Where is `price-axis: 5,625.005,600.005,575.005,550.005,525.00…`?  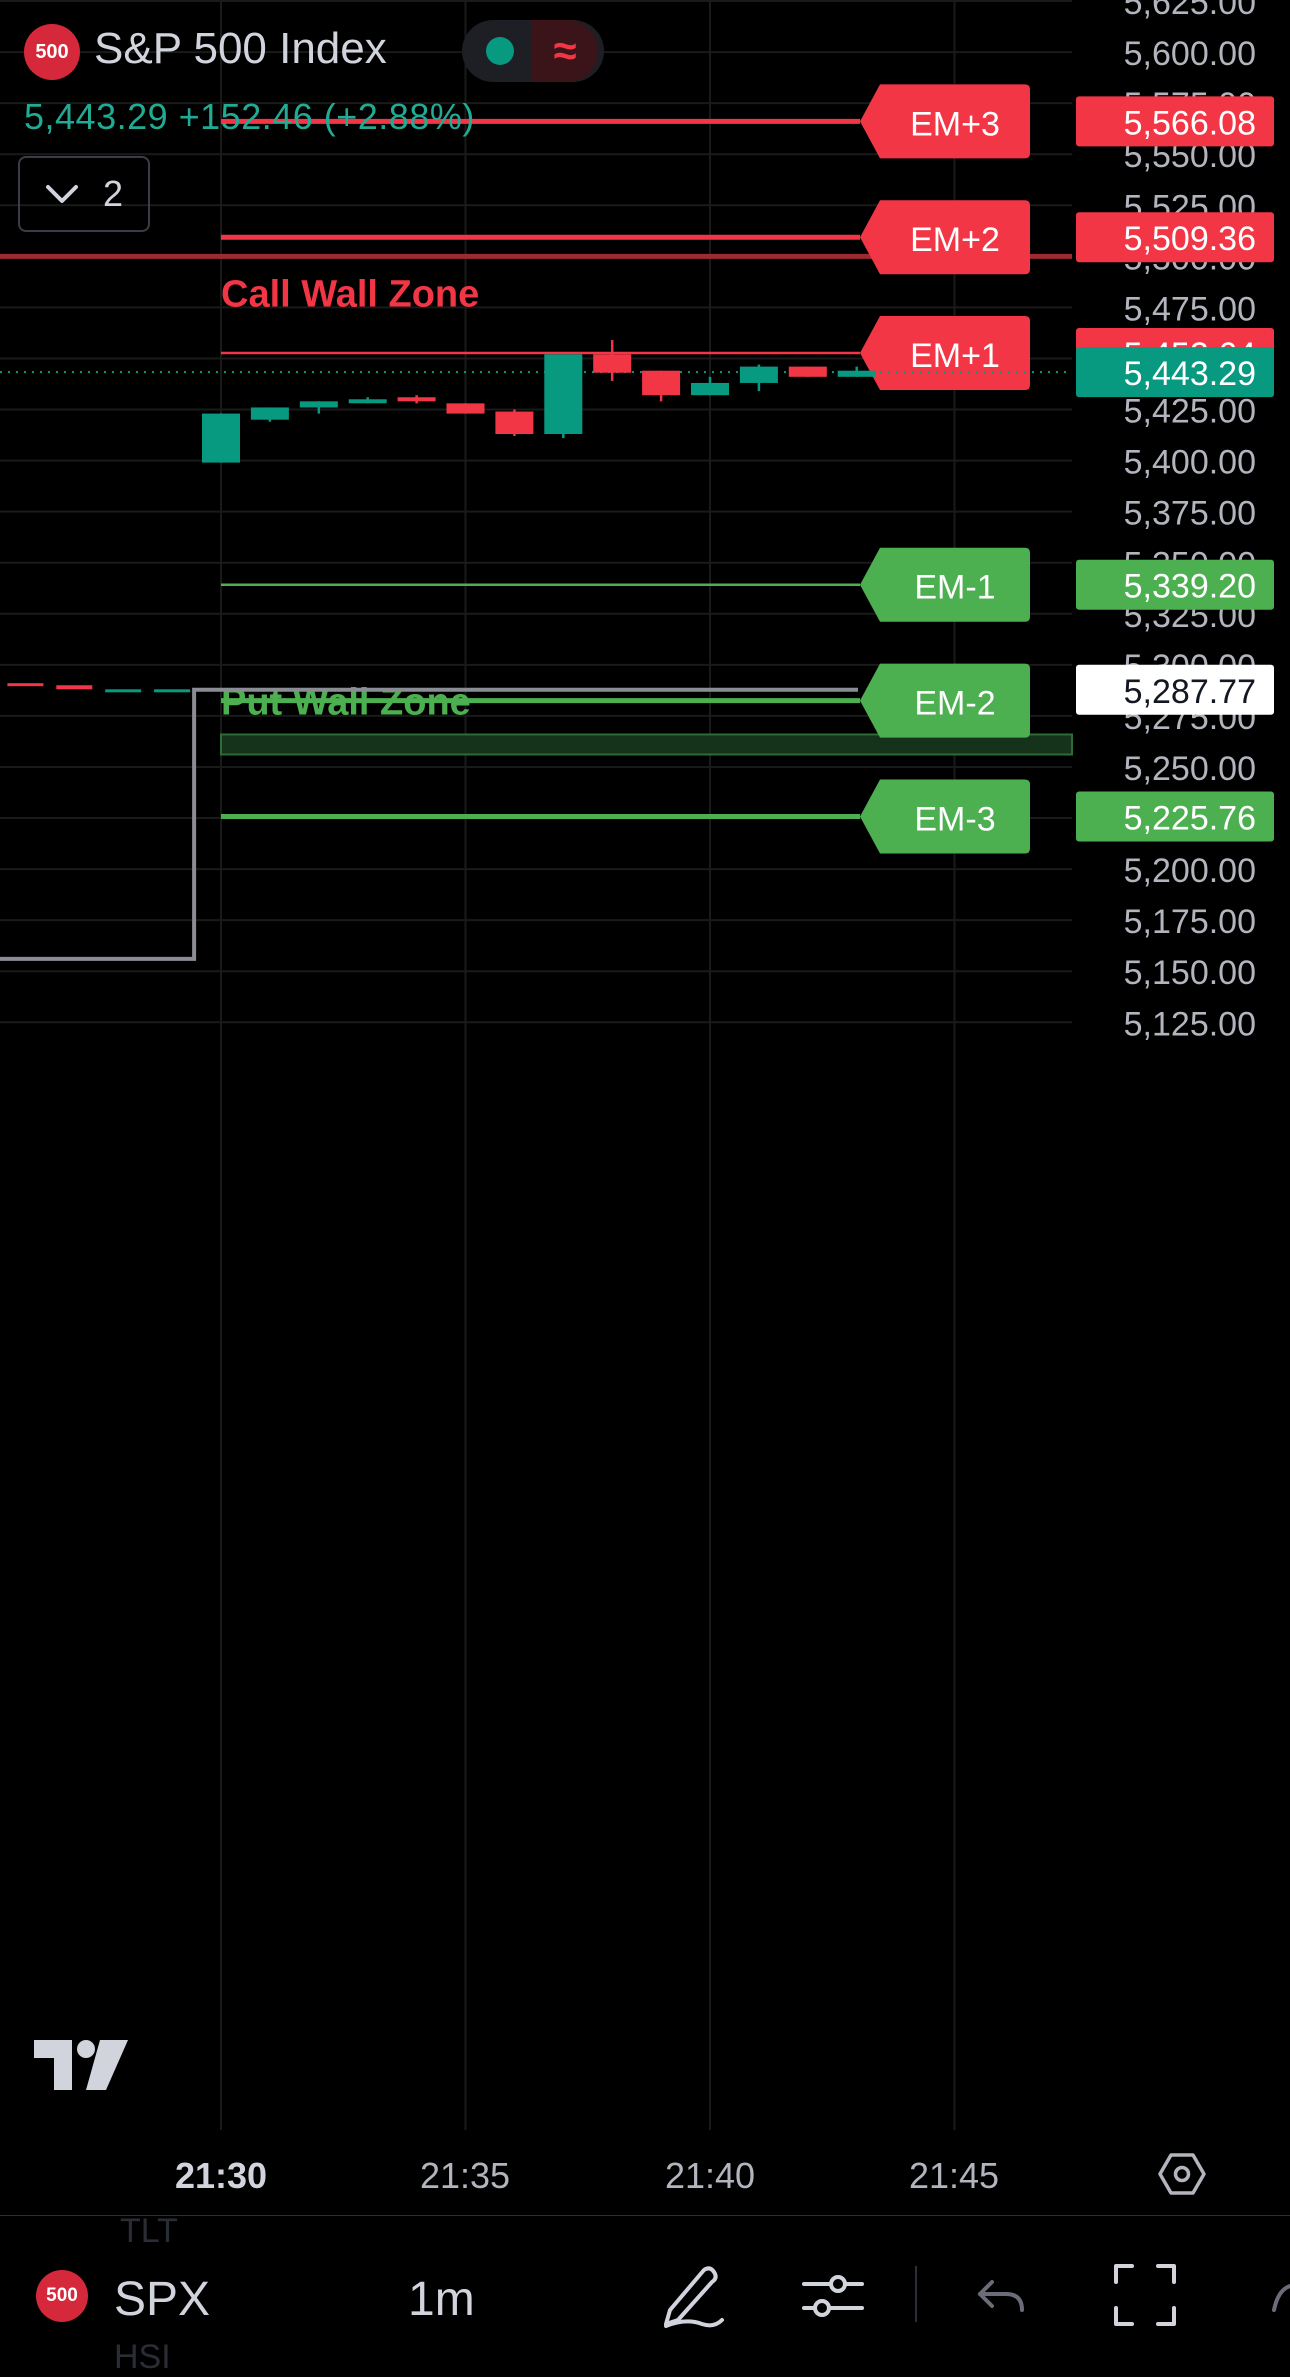
price-axis: 5,625.005,600.005,575.005,550.005,525.00… is located at coordinates (1175, 521).